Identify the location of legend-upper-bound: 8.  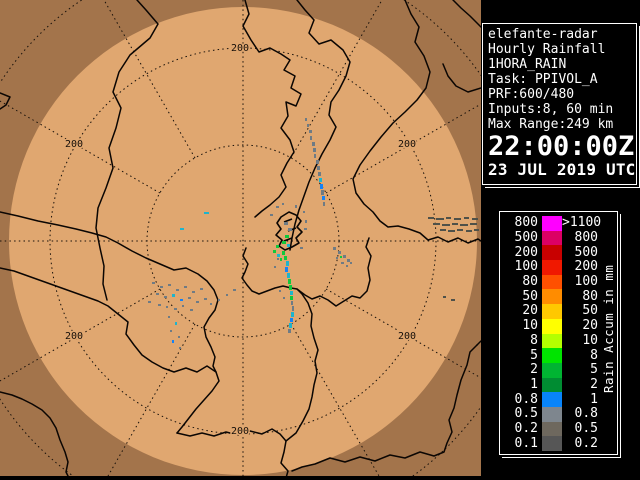
(594, 355).